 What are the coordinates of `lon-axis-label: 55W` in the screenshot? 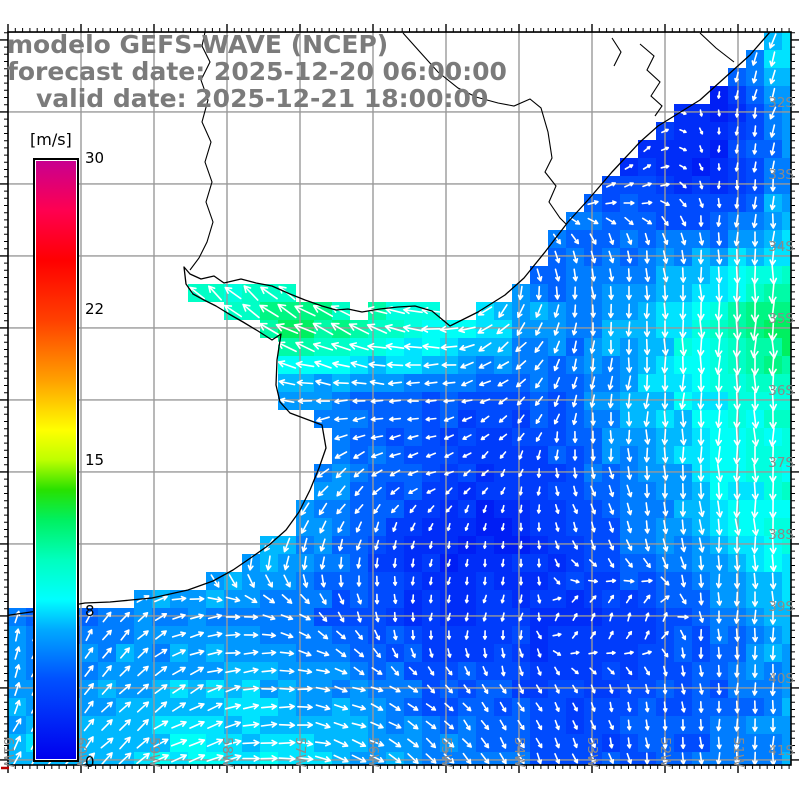 It's located at (446, 752).